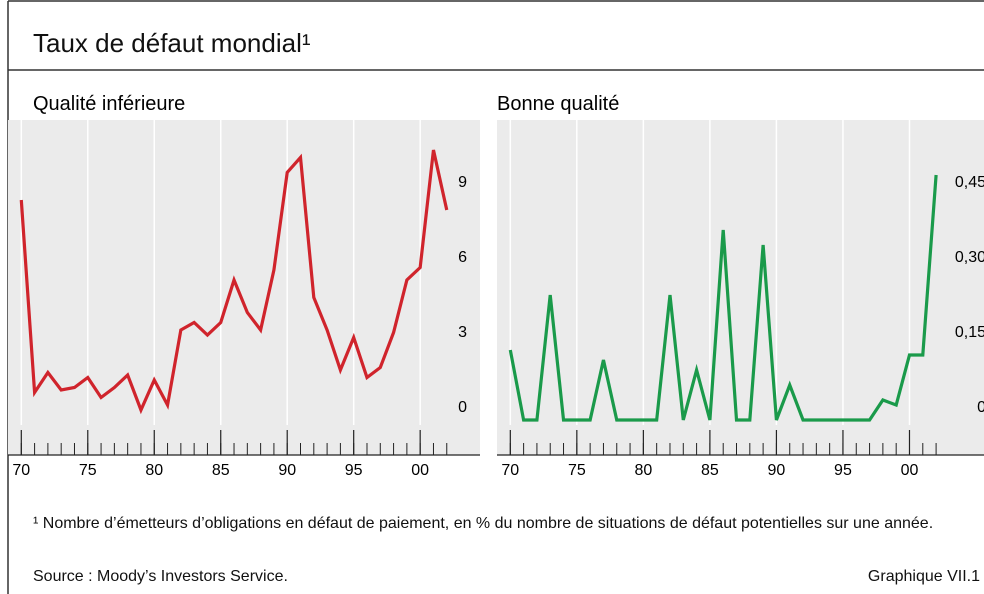 The image size is (984, 594). Describe the element at coordinates (969, 182) in the screenshot. I see `y-tick-label: 0,45` at that location.